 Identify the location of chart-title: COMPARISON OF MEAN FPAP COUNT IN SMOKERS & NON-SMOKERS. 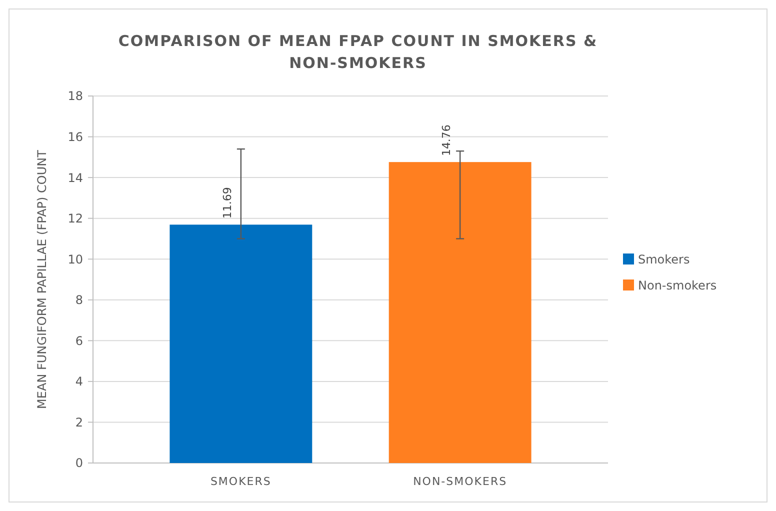
(358, 52).